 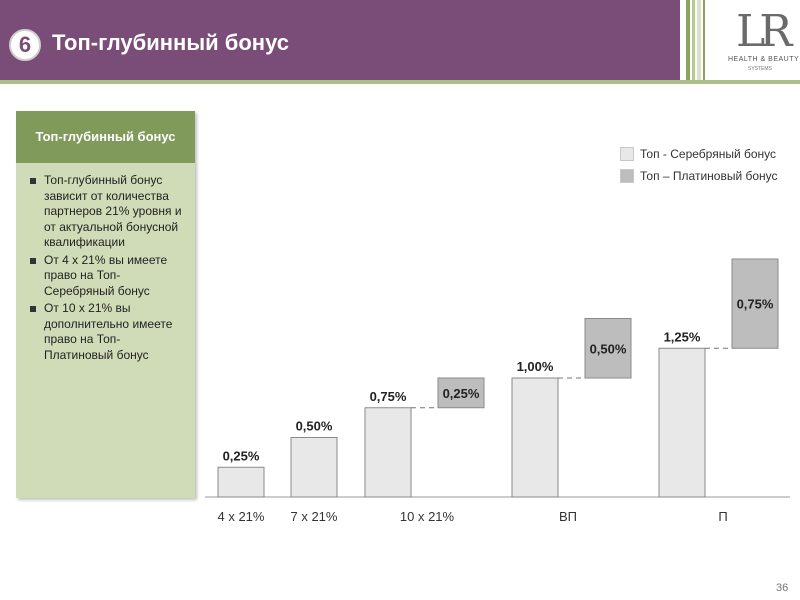 I want to click on category-tick-label: 10 x 21%, so click(x=427, y=516).